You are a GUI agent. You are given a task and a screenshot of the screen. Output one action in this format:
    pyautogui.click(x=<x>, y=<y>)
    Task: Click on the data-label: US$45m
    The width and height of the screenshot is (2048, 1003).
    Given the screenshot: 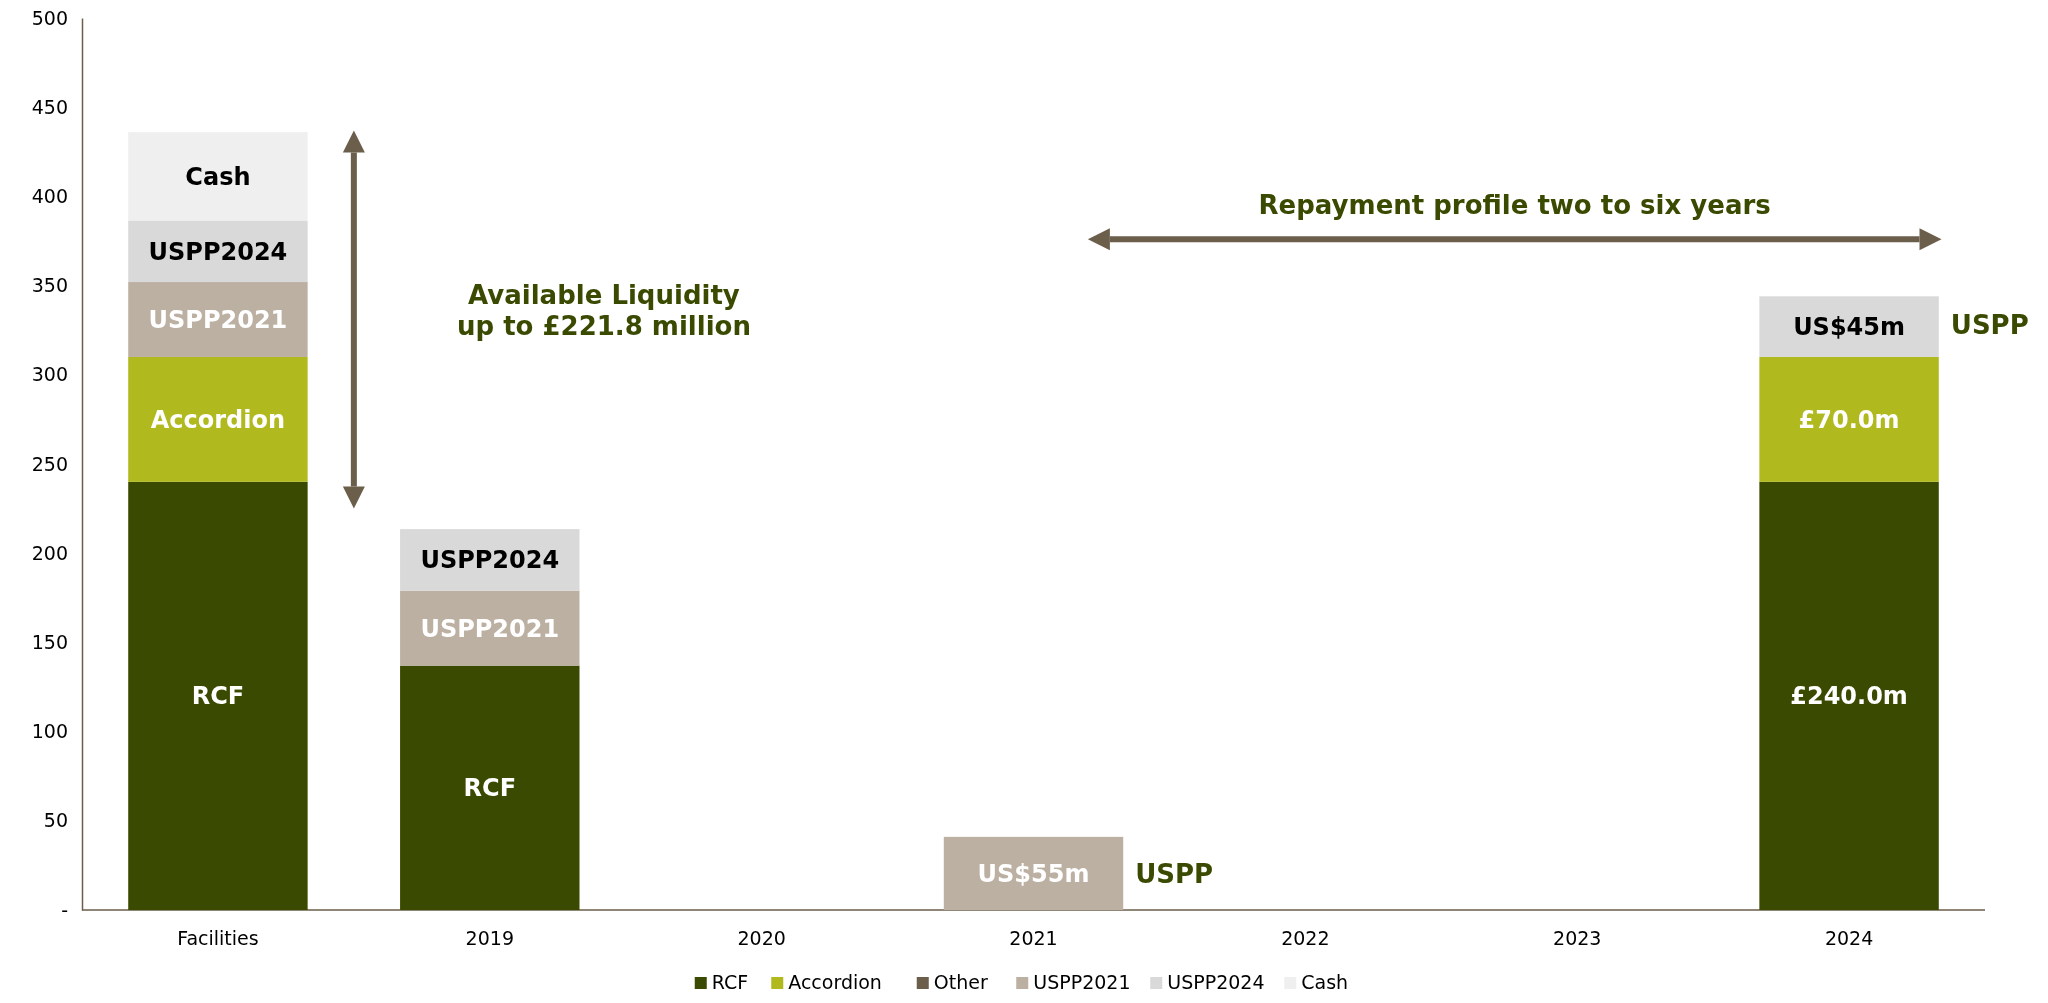 What is the action you would take?
    pyautogui.click(x=1849, y=327)
    